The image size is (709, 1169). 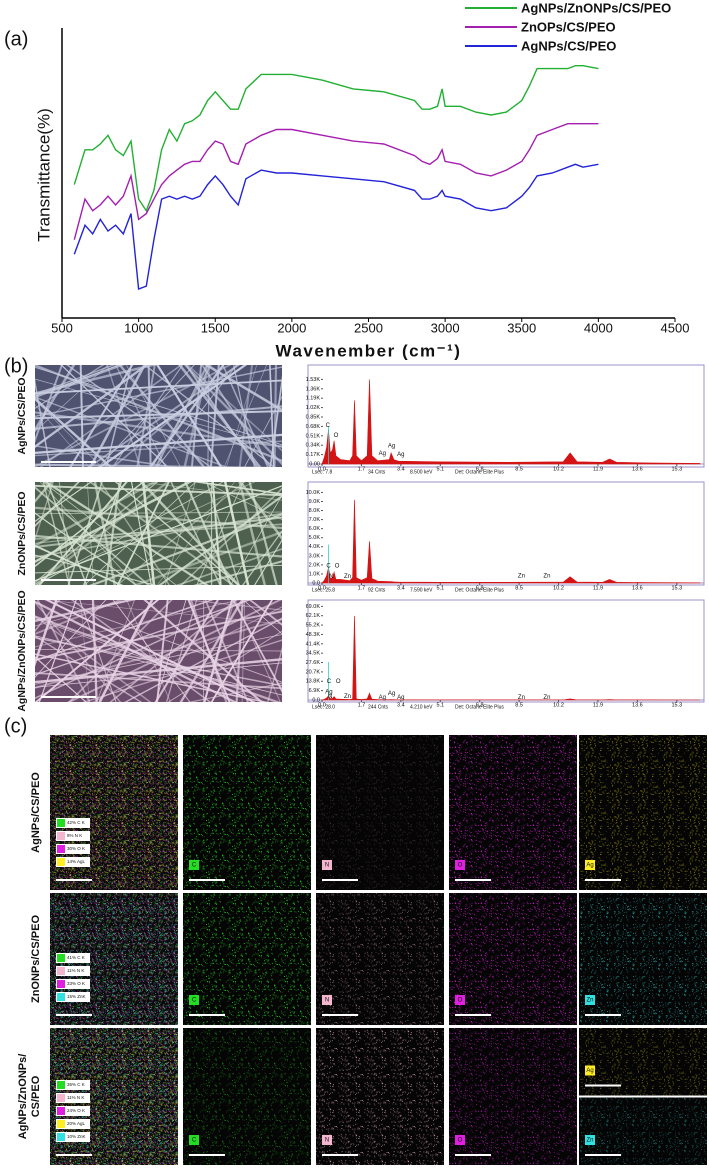 What do you see at coordinates (519, 705) in the screenshot?
I see `x-tick-label: 8.5` at bounding box center [519, 705].